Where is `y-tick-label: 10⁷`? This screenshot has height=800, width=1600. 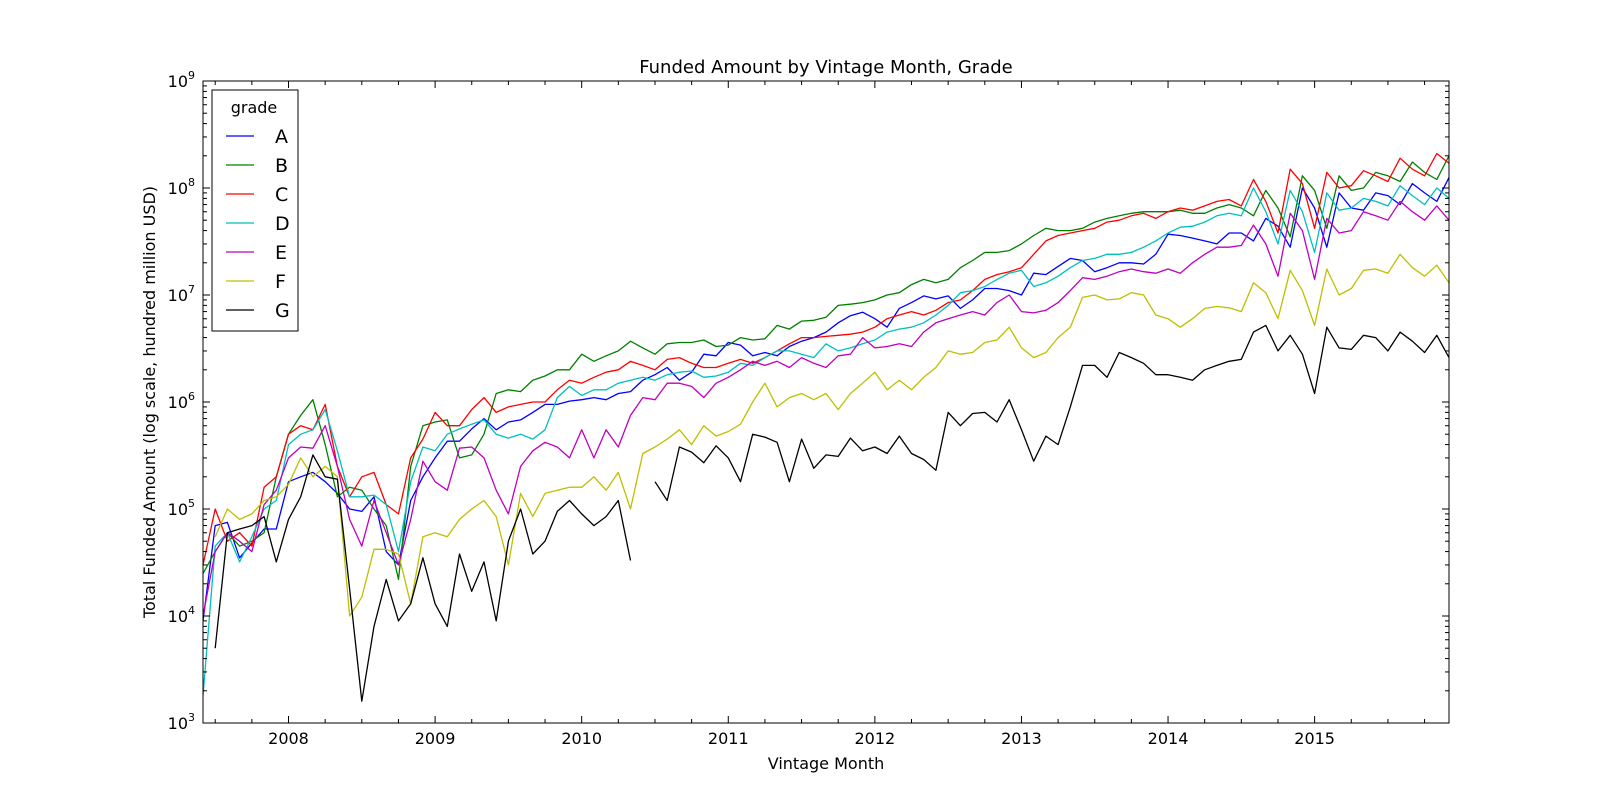 y-tick-label: 10⁷ is located at coordinates (181, 294).